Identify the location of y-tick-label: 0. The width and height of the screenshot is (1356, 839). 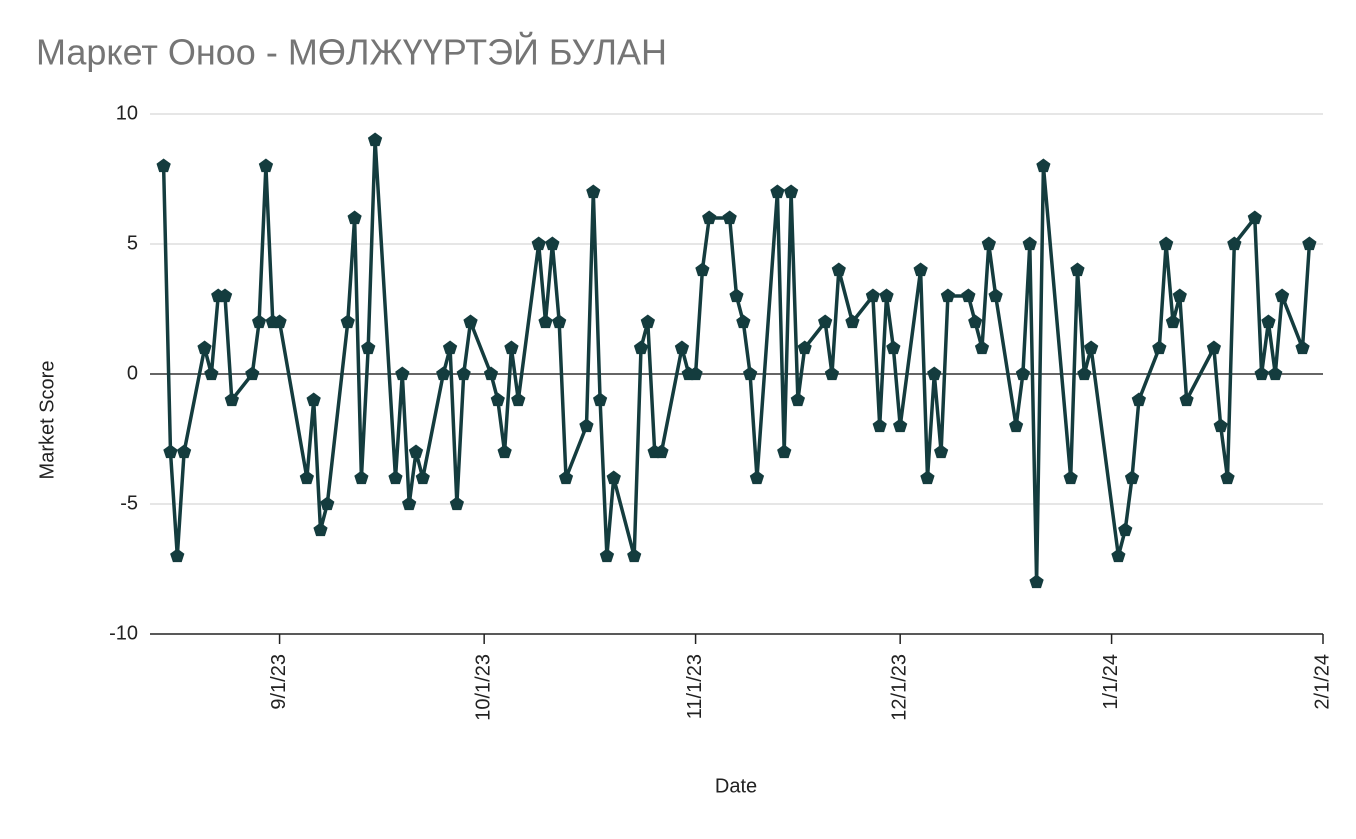
(132, 373).